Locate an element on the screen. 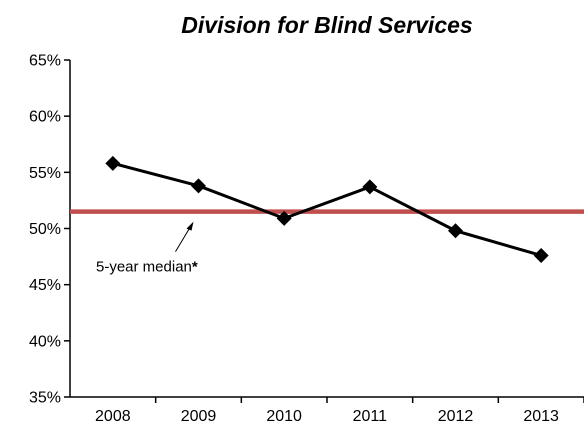  y-tick-label: 65% is located at coordinates (45, 61).